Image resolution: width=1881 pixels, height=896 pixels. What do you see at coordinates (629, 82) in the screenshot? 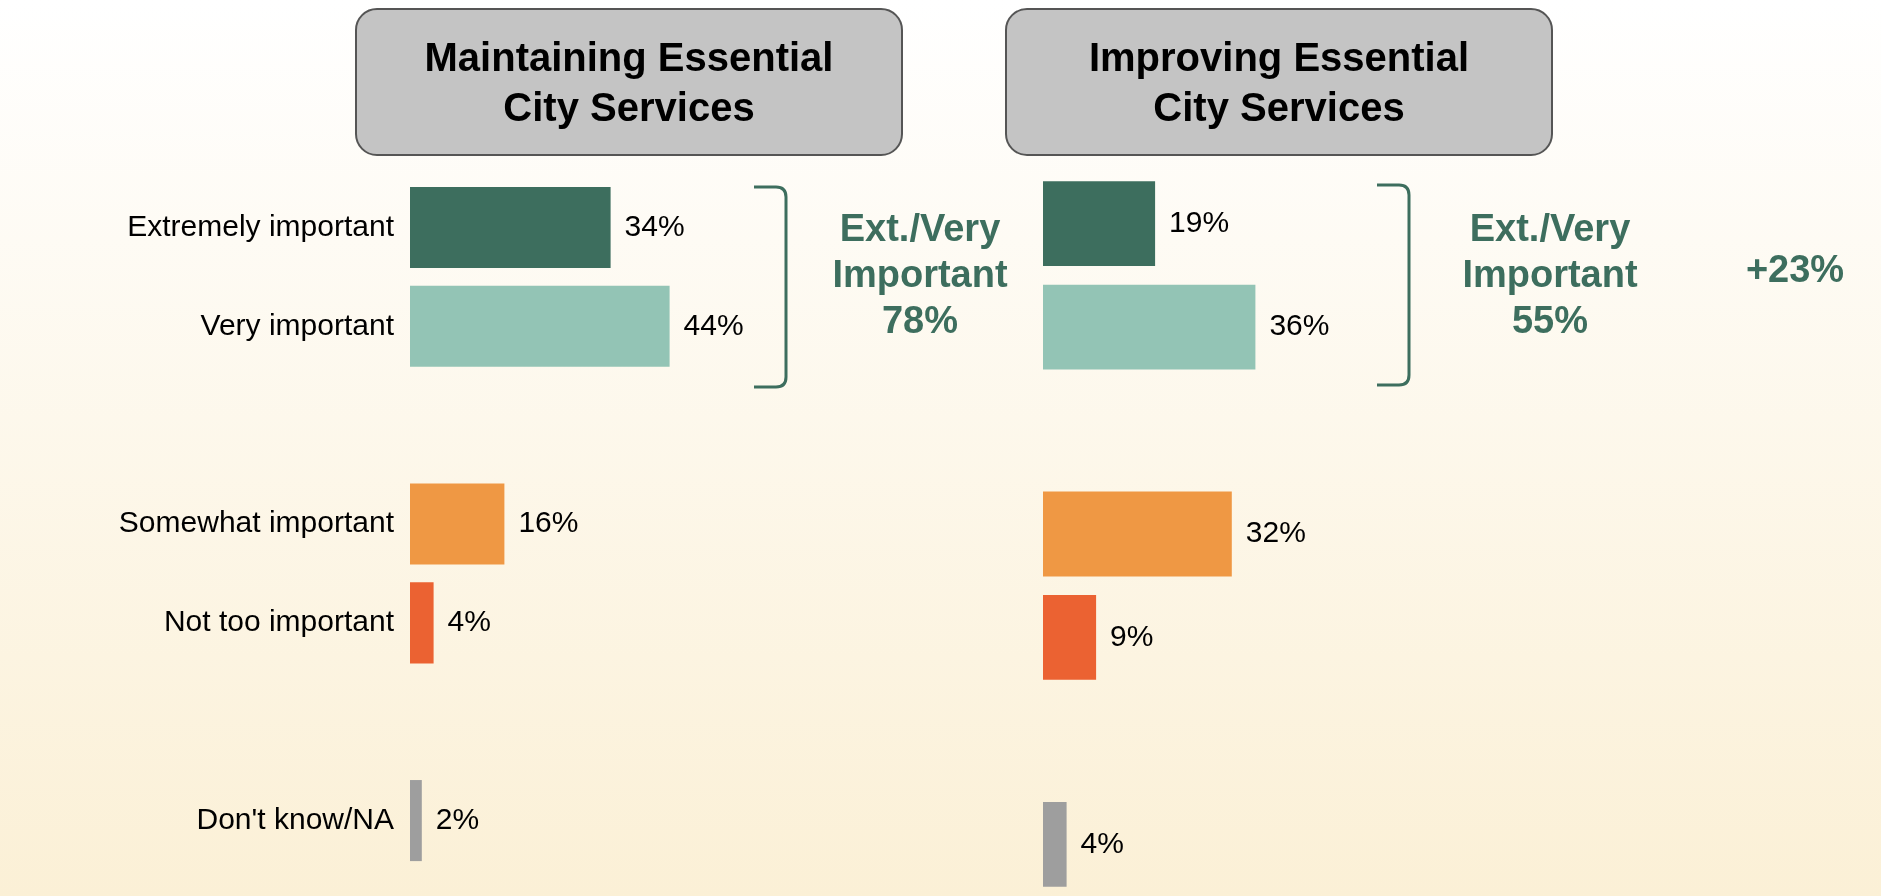
I see `chart-title: Maintaining Essential City Services` at bounding box center [629, 82].